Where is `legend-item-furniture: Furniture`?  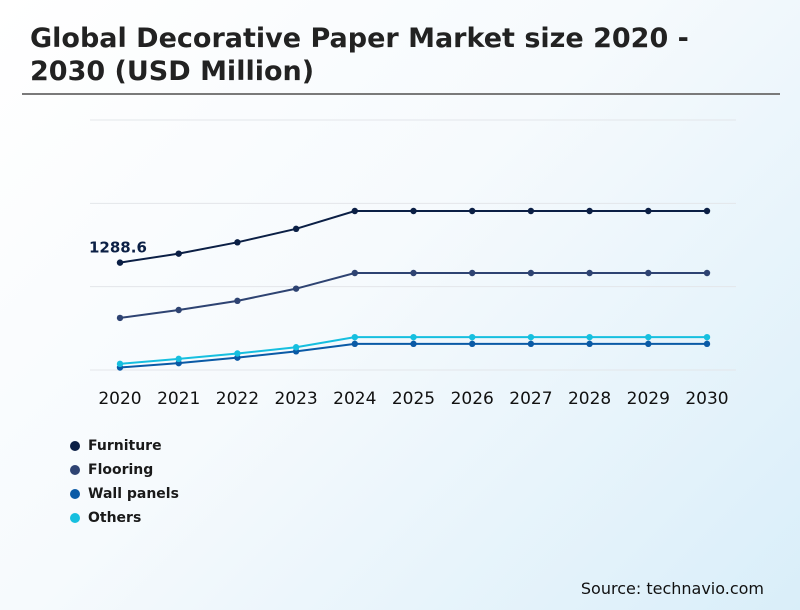
legend-item-furniture: Furniture is located at coordinates (124, 446).